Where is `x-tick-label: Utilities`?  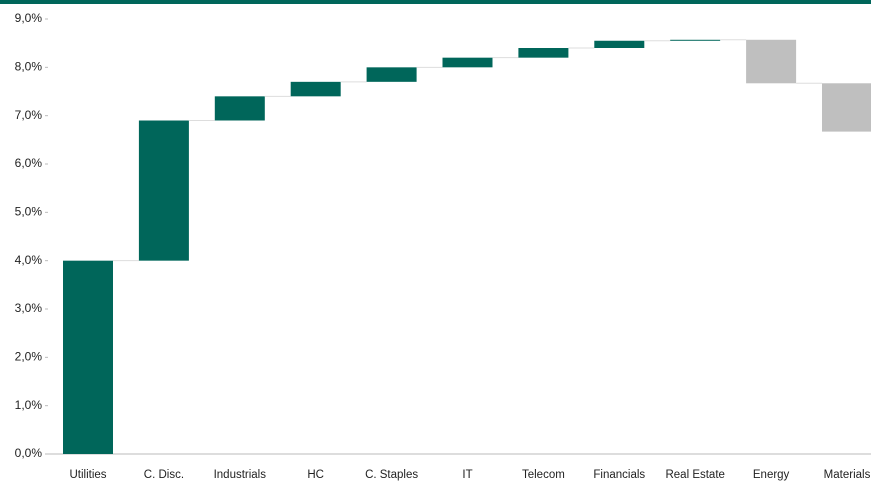
x-tick-label: Utilities is located at coordinates (87, 475).